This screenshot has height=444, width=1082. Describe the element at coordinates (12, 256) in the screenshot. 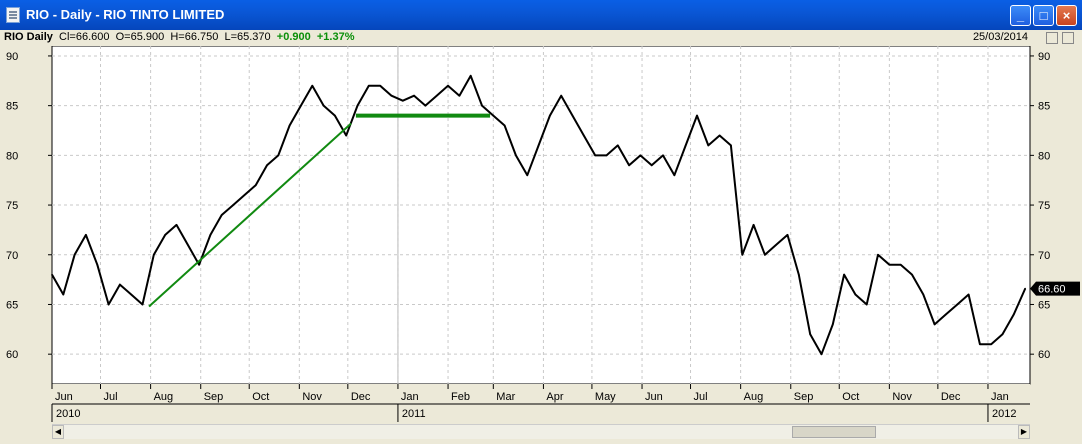

I see `y-tick-label: 70` at that location.